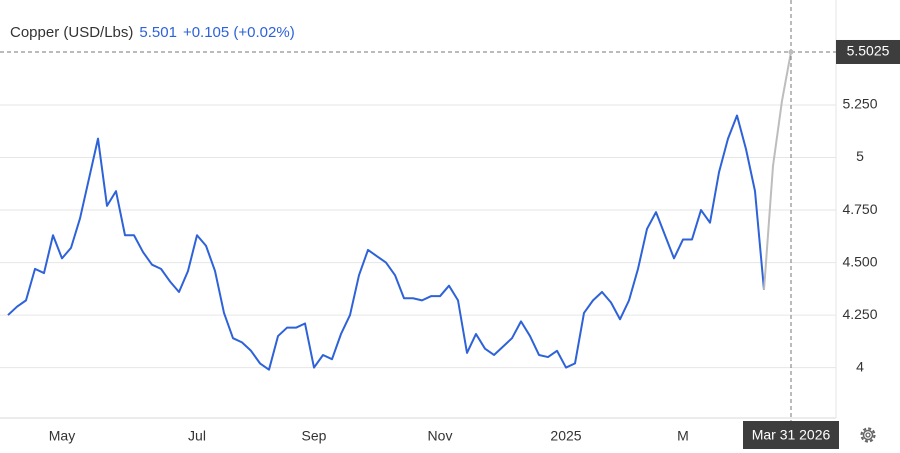  What do you see at coordinates (859, 104) in the screenshot?
I see `y-tick-label: 5.250` at bounding box center [859, 104].